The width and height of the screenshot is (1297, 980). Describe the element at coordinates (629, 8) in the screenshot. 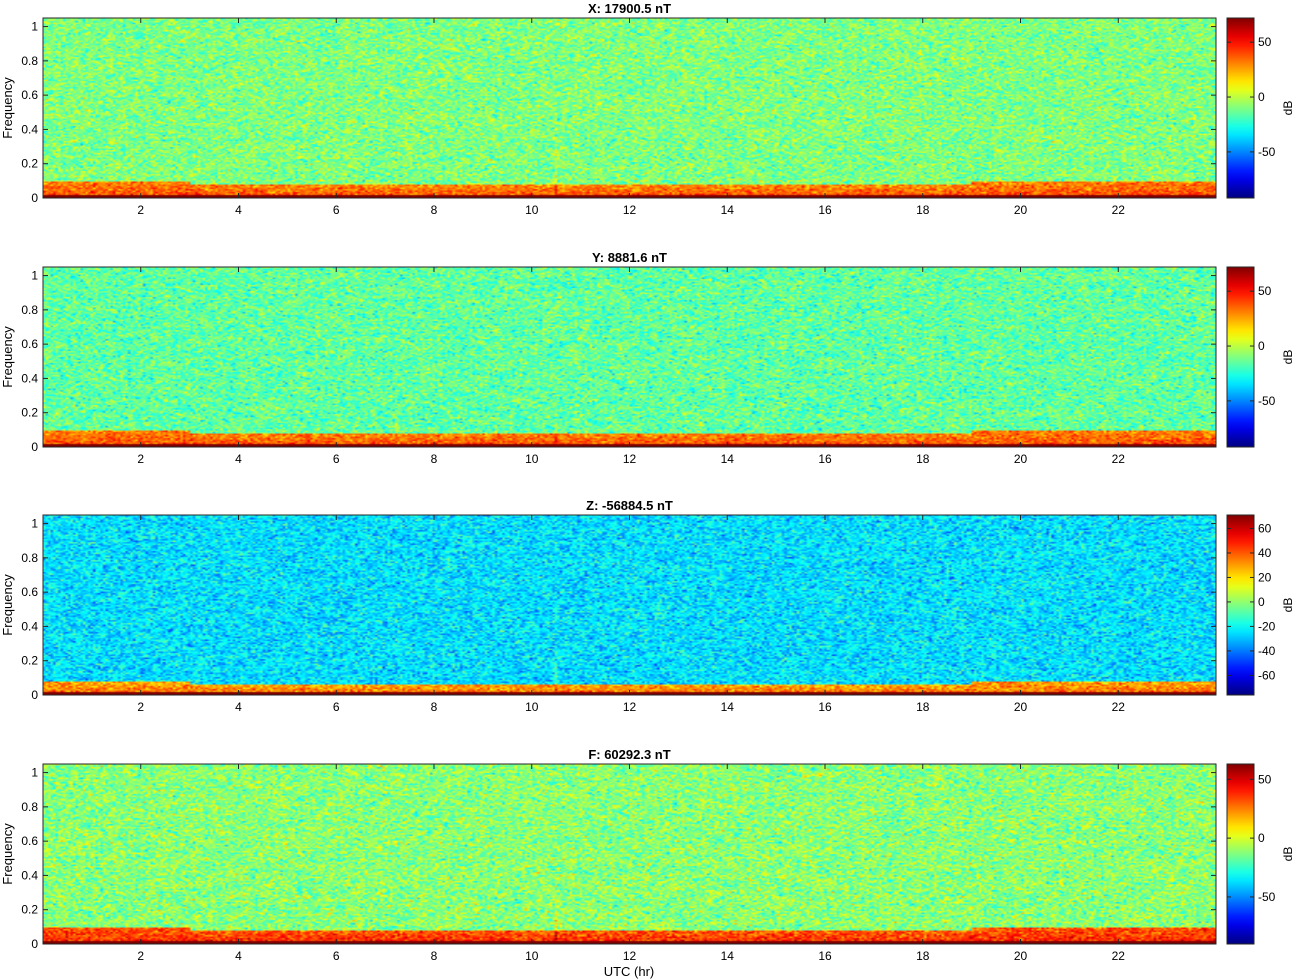

I see `panel-title: X: 17900.5 nT` at that location.